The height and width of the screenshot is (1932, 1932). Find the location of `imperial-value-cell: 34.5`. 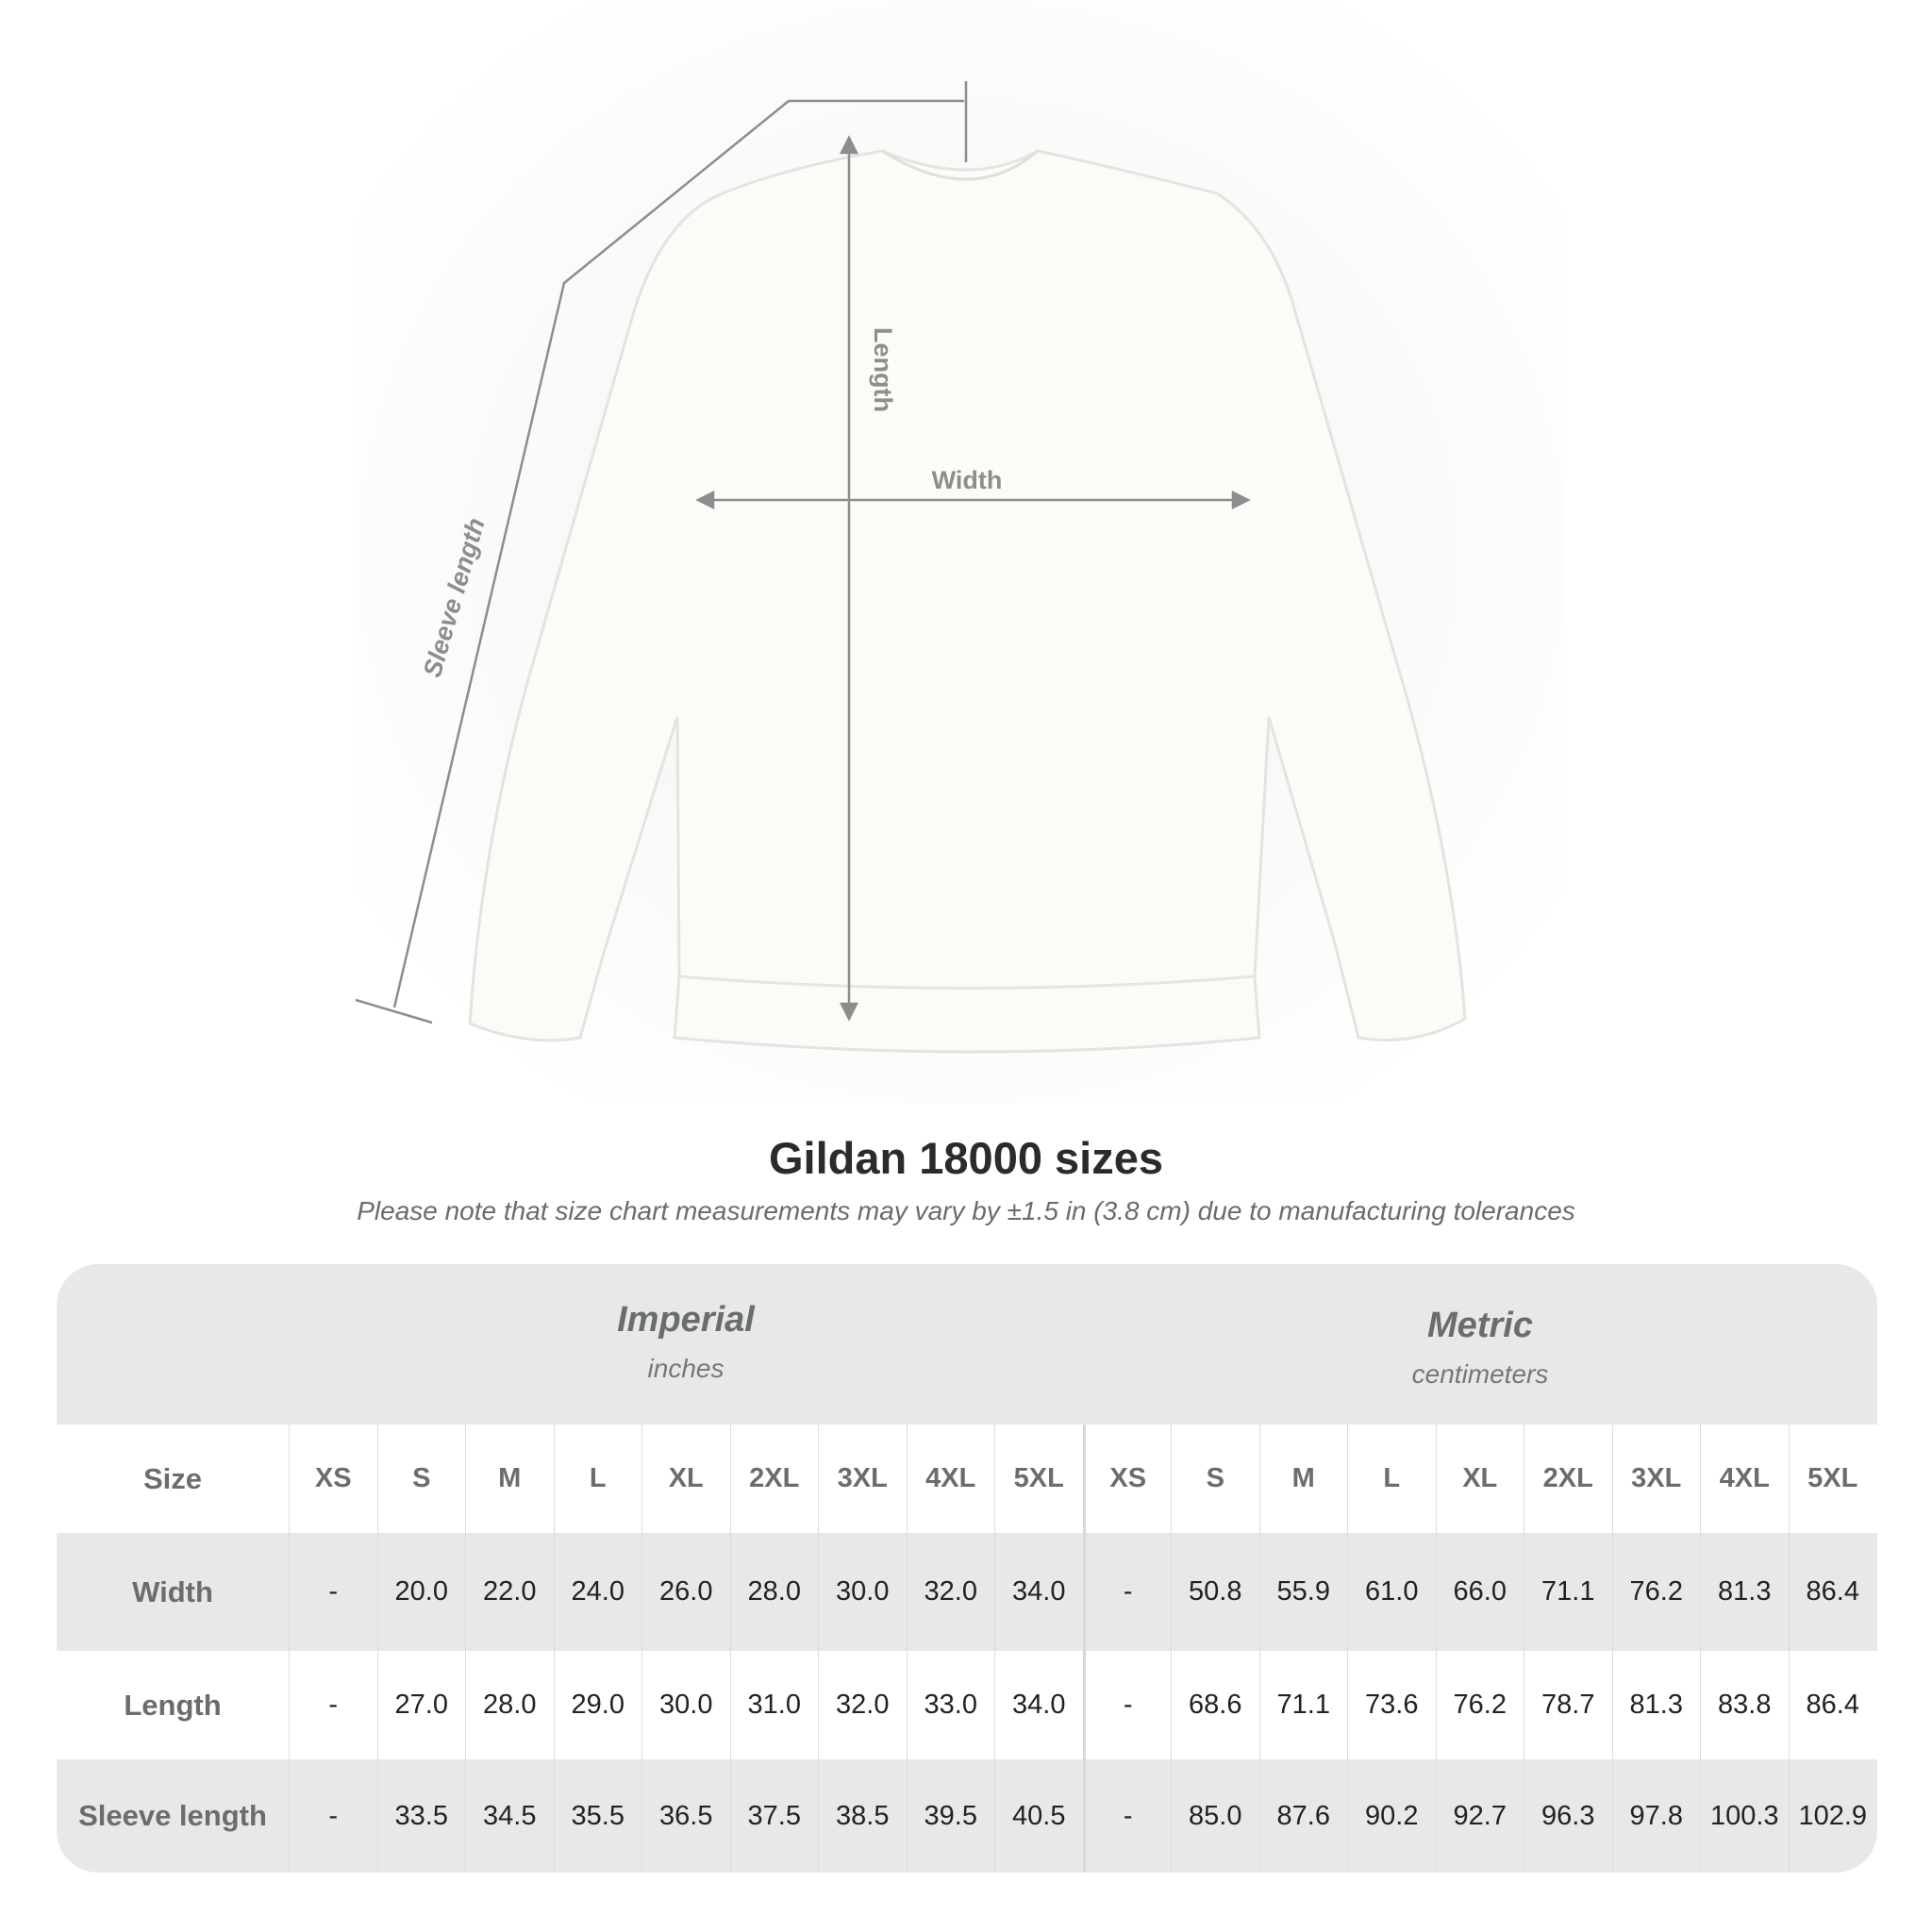

imperial-value-cell: 34.5 is located at coordinates (510, 1816).